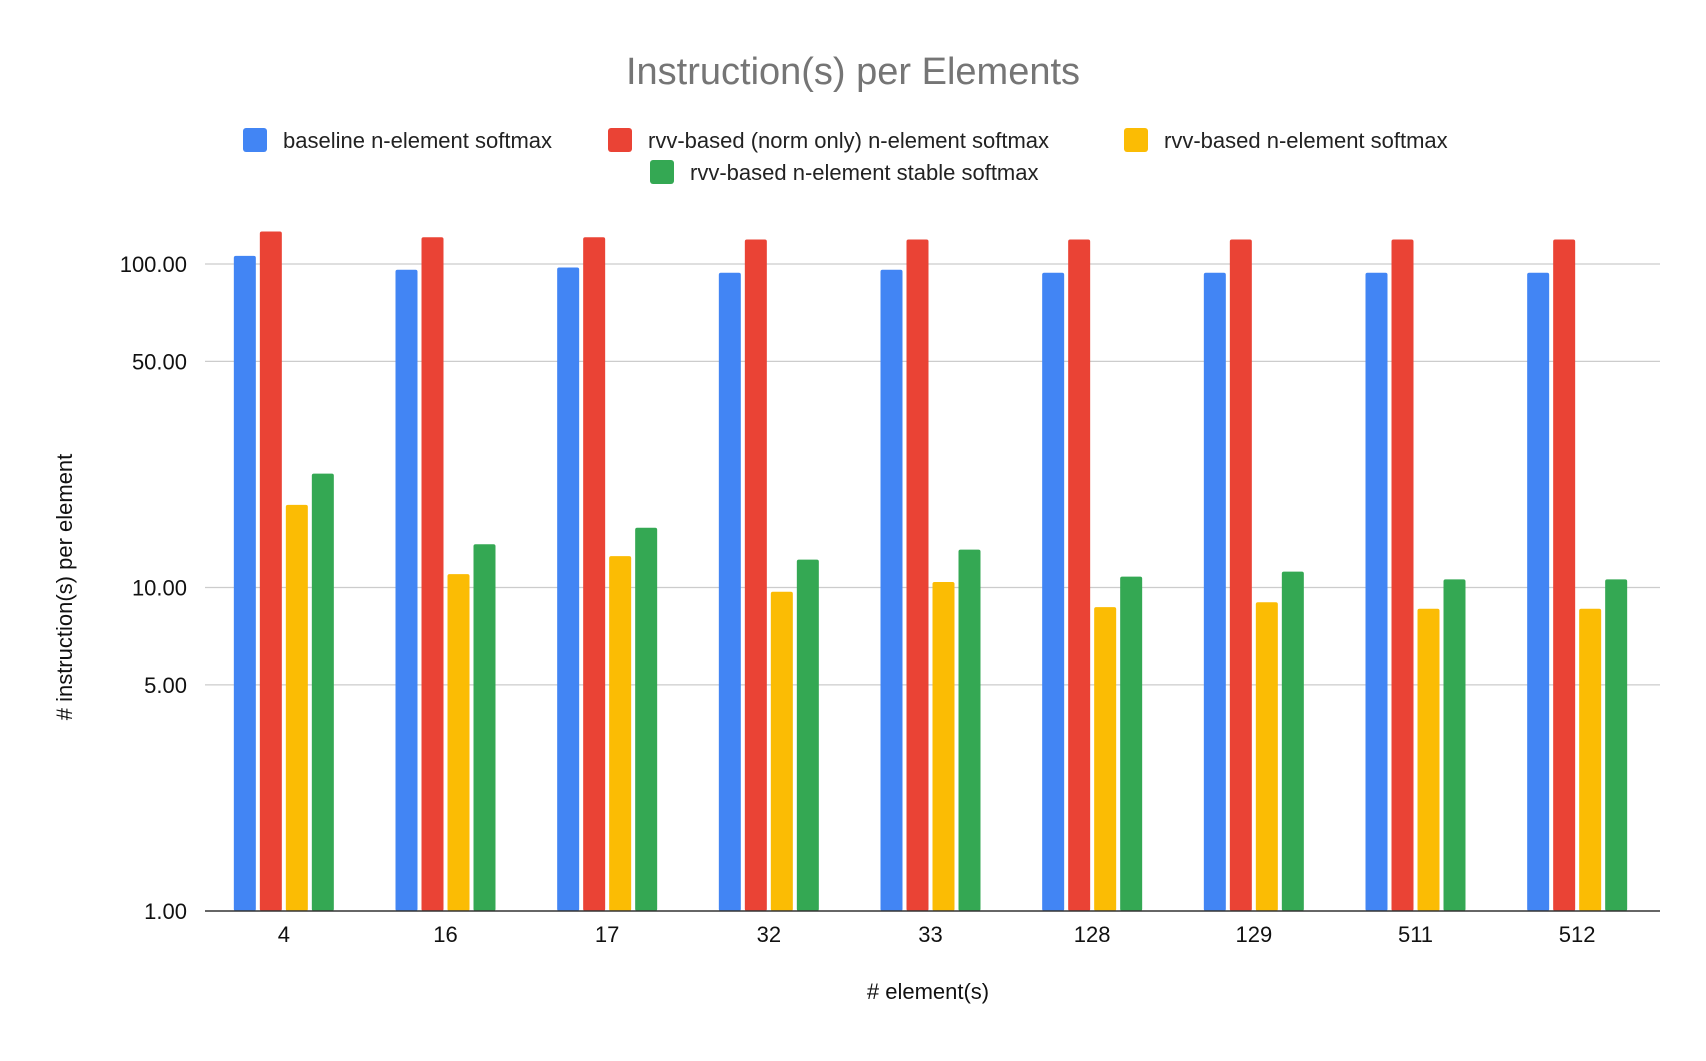  I want to click on x-tick-label: 33, so click(930, 934).